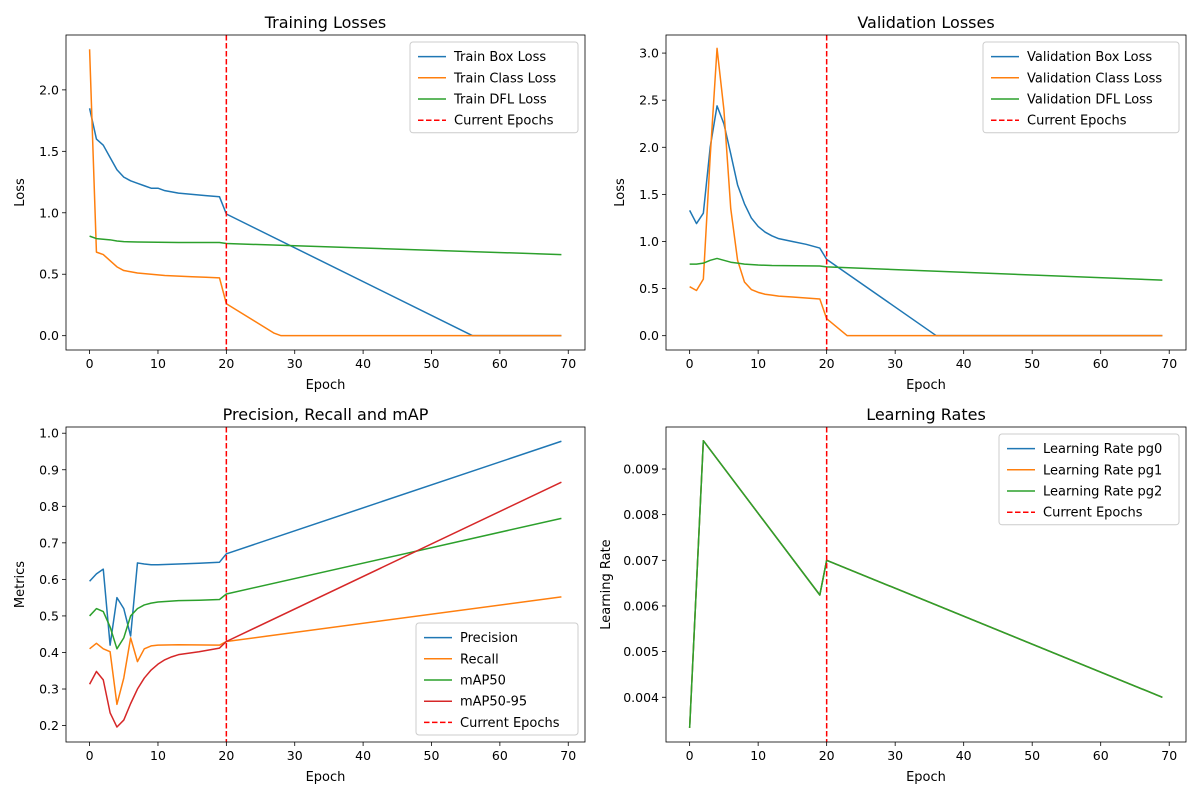 The height and width of the screenshot is (800, 1200). What do you see at coordinates (325, 22) in the screenshot?
I see `chart-title: Training Losses` at bounding box center [325, 22].